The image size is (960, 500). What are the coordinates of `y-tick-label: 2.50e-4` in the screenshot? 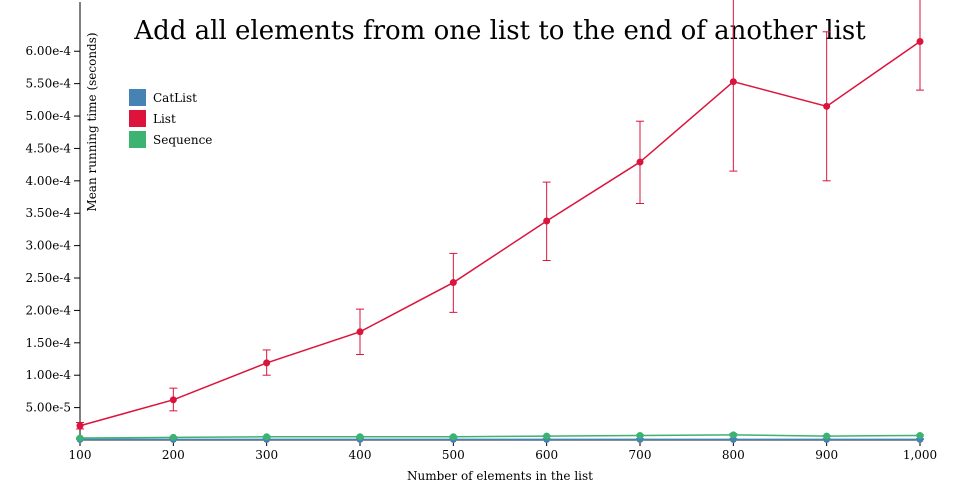 It's located at (48, 278).